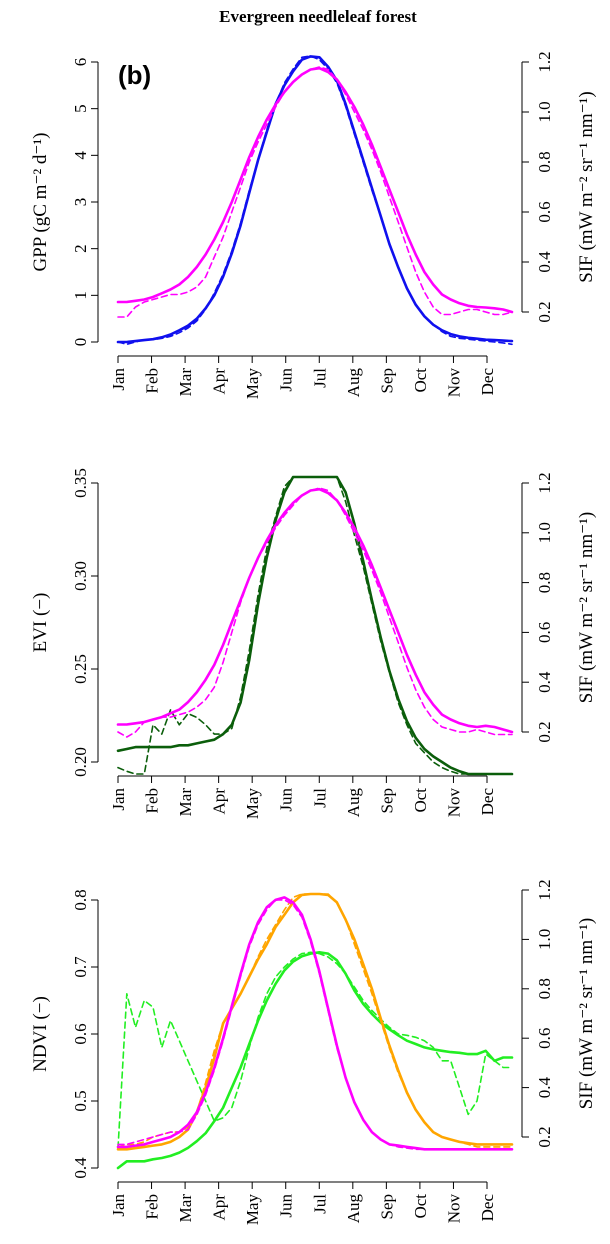 The image size is (610, 1244). What do you see at coordinates (80, 483) in the screenshot?
I see `left-tick-label: 0.35` at bounding box center [80, 483].